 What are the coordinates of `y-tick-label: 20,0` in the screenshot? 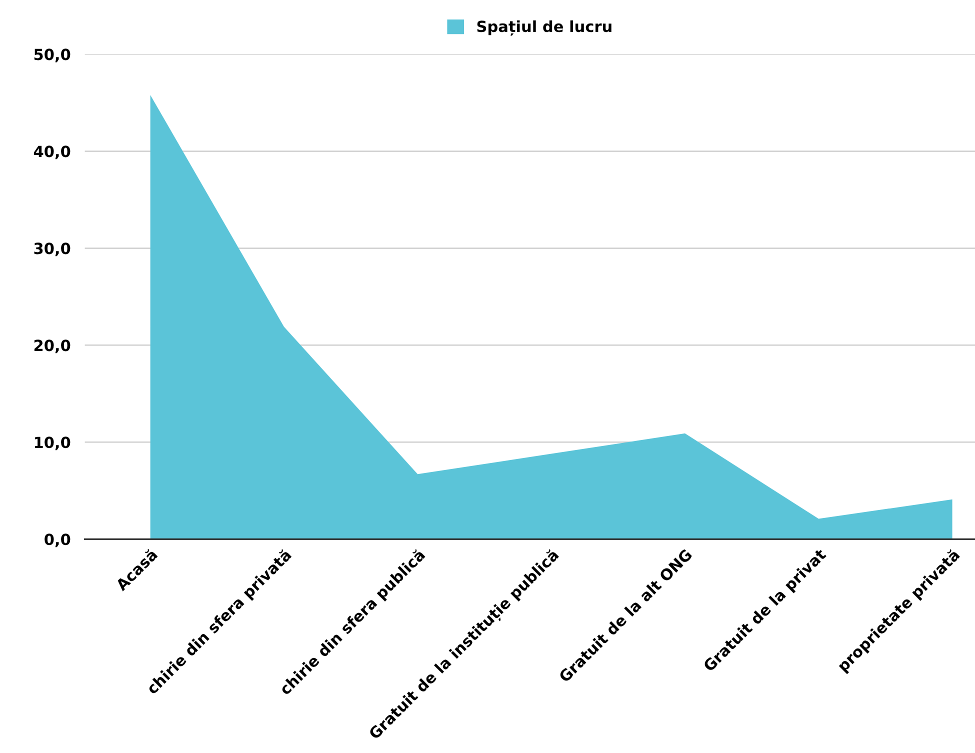 It's located at (52, 347).